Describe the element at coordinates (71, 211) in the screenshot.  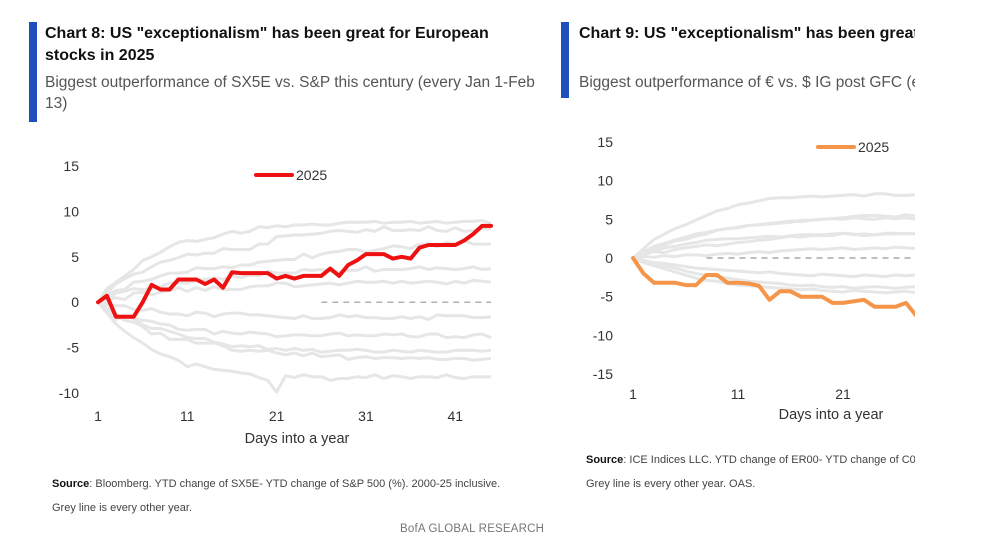
I see `chart-8-y-tick-label: 10` at that location.